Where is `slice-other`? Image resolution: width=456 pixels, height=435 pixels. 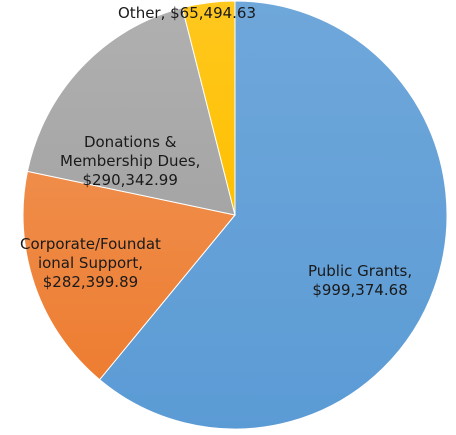 slice-other is located at coordinates (208, 108).